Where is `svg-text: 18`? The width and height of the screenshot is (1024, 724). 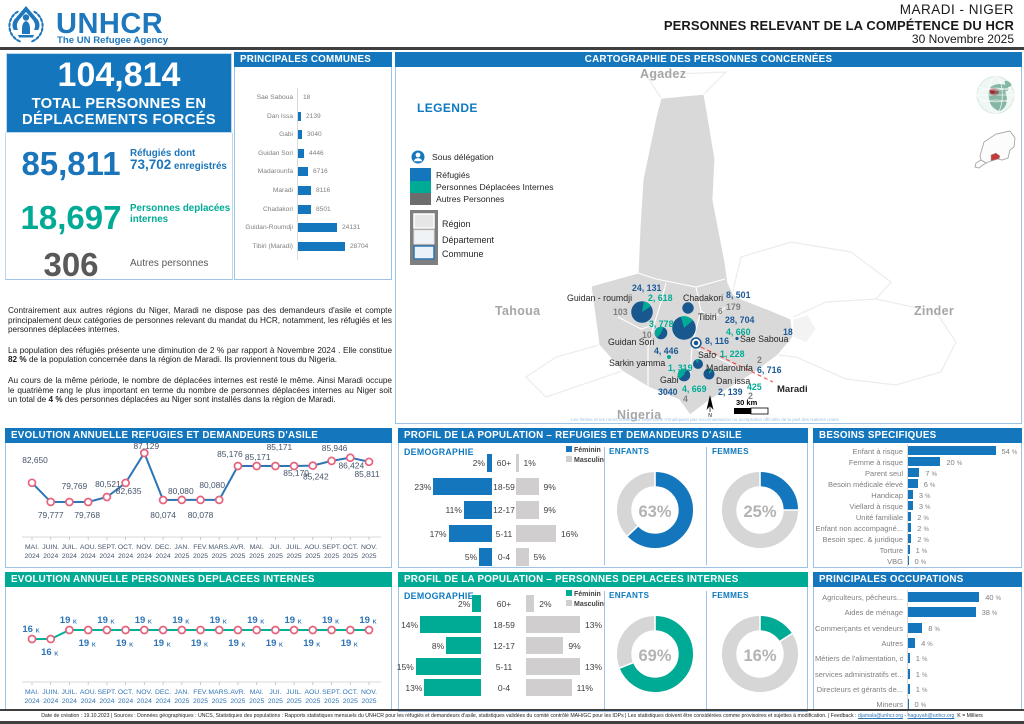
svg-text: 18 is located at coordinates (788, 332).